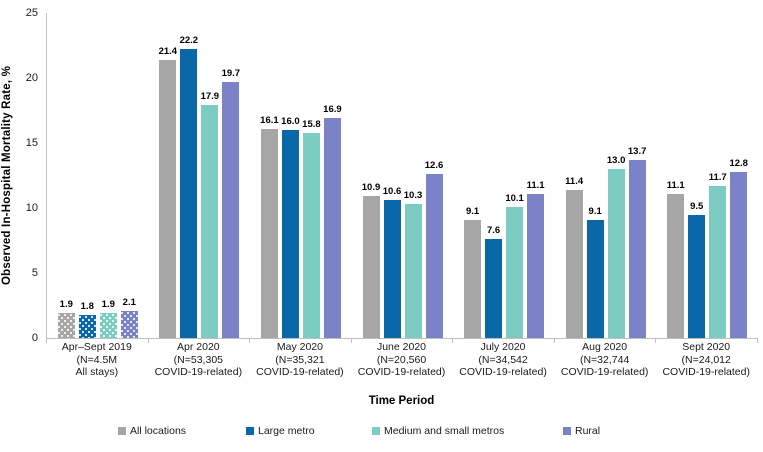 The width and height of the screenshot is (763, 452). I want to click on x-category-label-line: All stays), so click(97, 372).